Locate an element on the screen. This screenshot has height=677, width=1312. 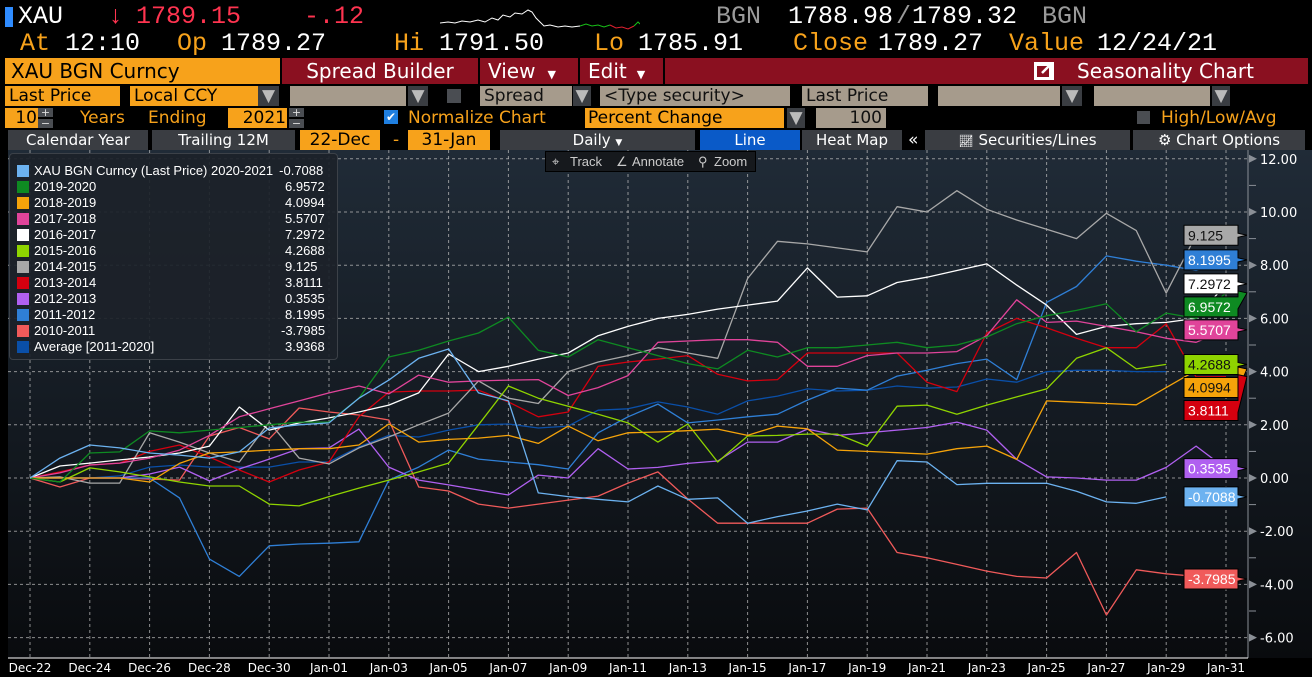
high-low-avg-label: High/Low/Avg is located at coordinates (1219, 118).